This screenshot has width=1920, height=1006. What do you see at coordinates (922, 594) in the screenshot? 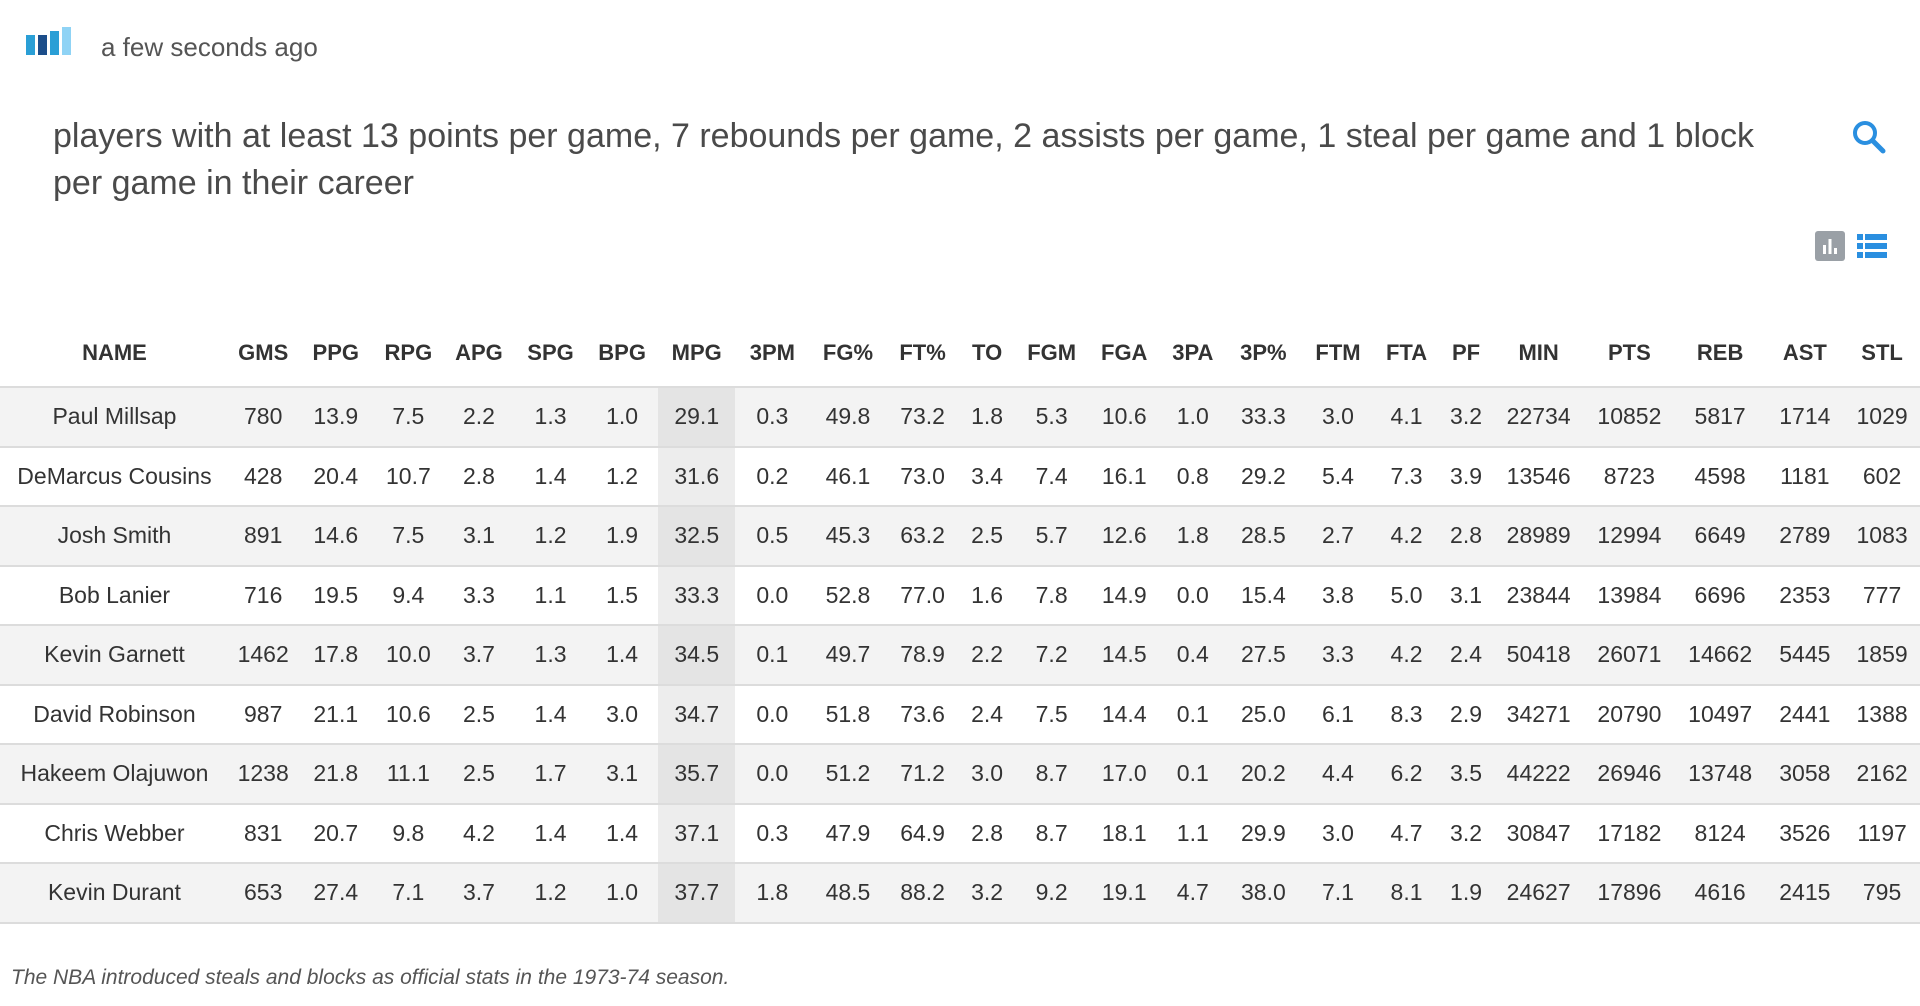
I see `stat-cell: 77.0` at bounding box center [922, 594].